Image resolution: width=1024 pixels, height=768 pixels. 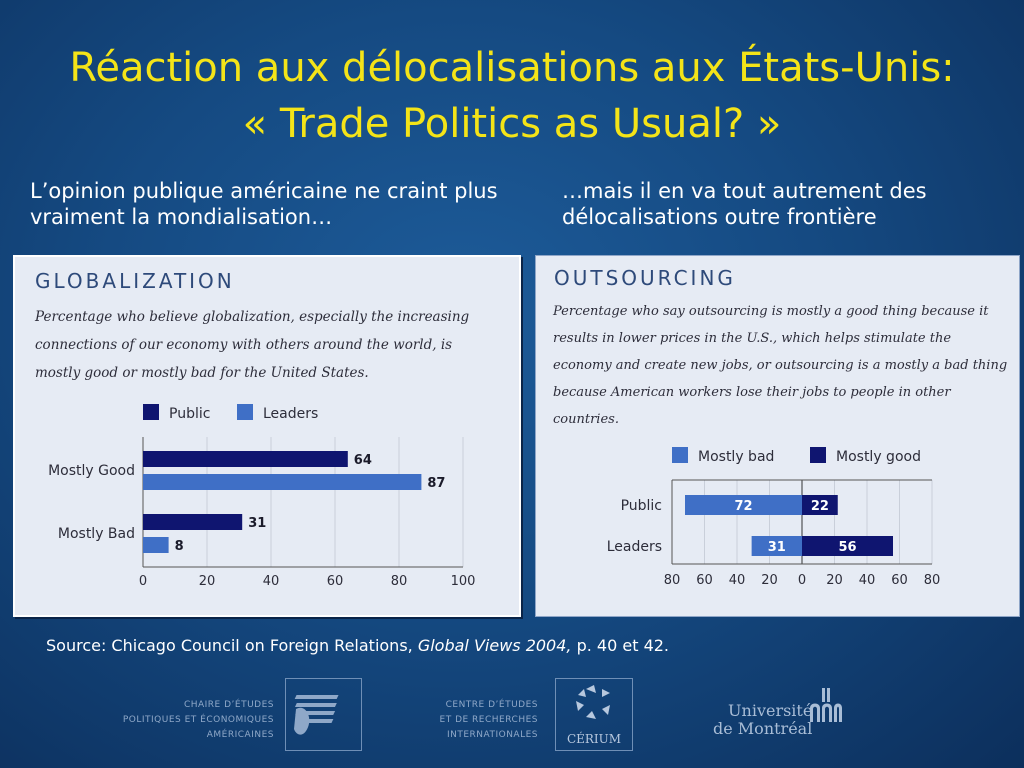 I want to click on x-tick-label-4: 80, so click(x=399, y=581).